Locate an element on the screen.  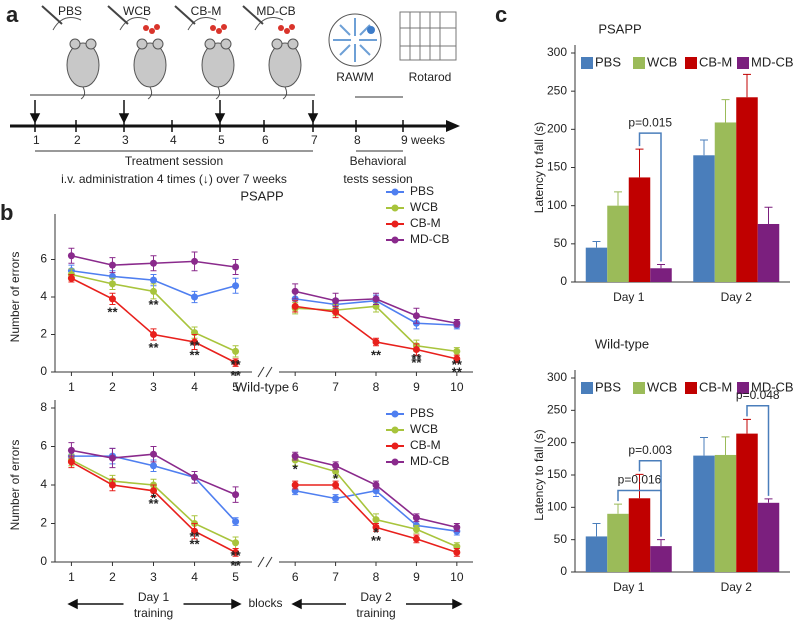
x-tick-label: Day 2 is located at coordinates (737, 587).